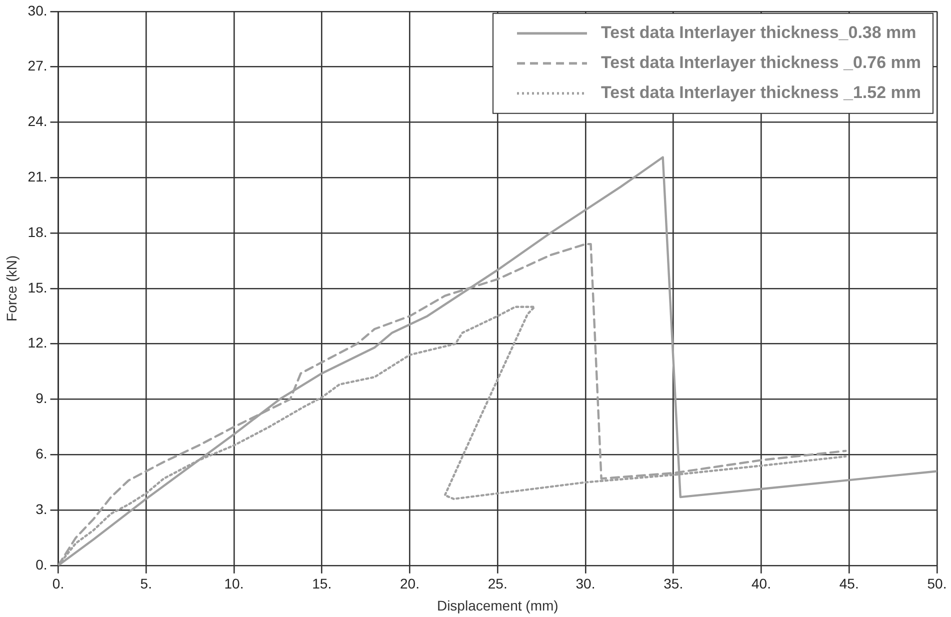 The image size is (951, 617). What do you see at coordinates (758, 32) in the screenshot?
I see `legend-label: Test data Interlayer thickness_0.38 mm` at bounding box center [758, 32].